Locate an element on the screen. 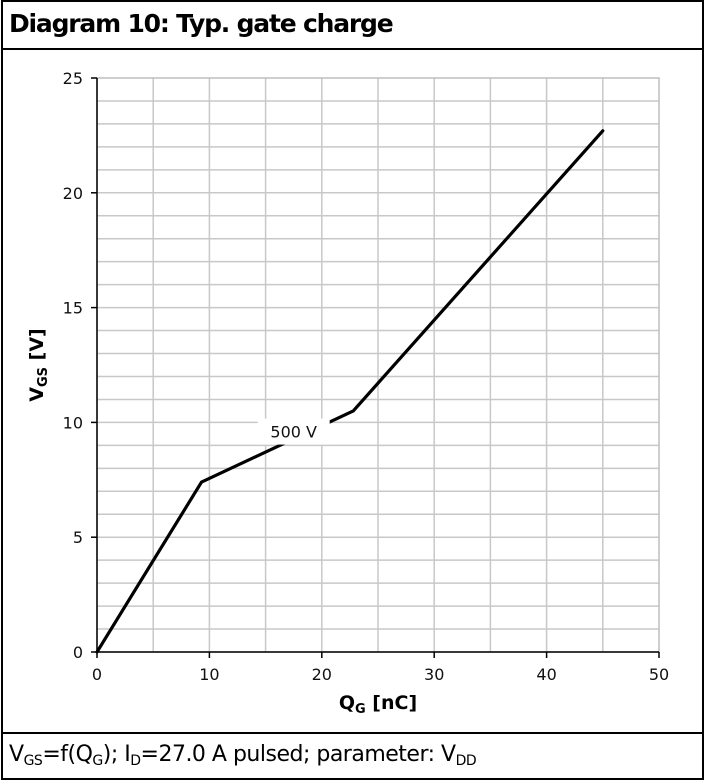  y-tick-label: 20 is located at coordinates (73, 193).